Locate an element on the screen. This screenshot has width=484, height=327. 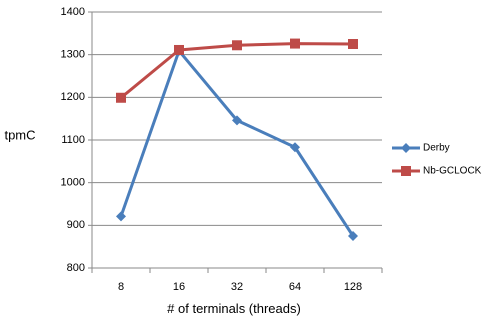
x-tick-label-128: 128 is located at coordinates (353, 287).